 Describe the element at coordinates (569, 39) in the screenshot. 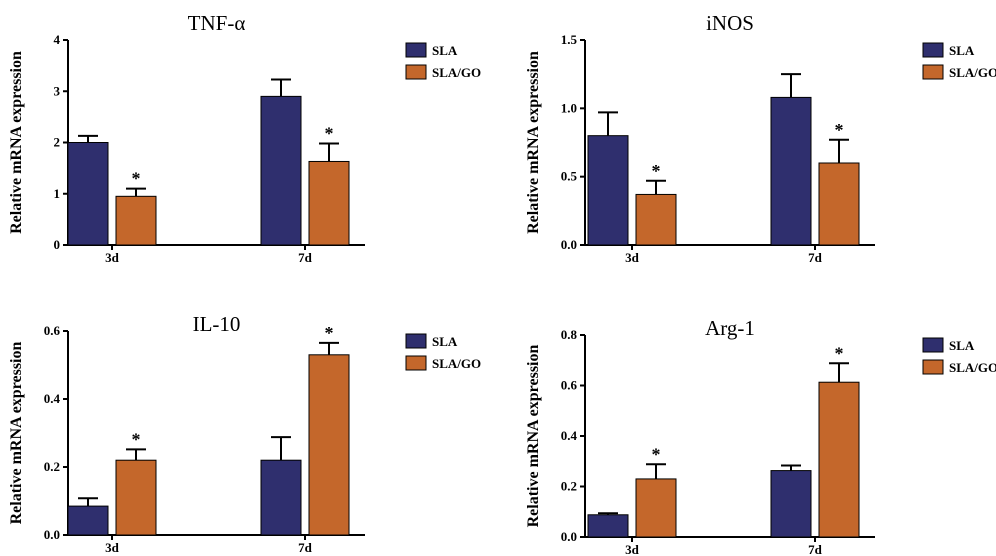

I see `y-tick-label: 1.5` at that location.